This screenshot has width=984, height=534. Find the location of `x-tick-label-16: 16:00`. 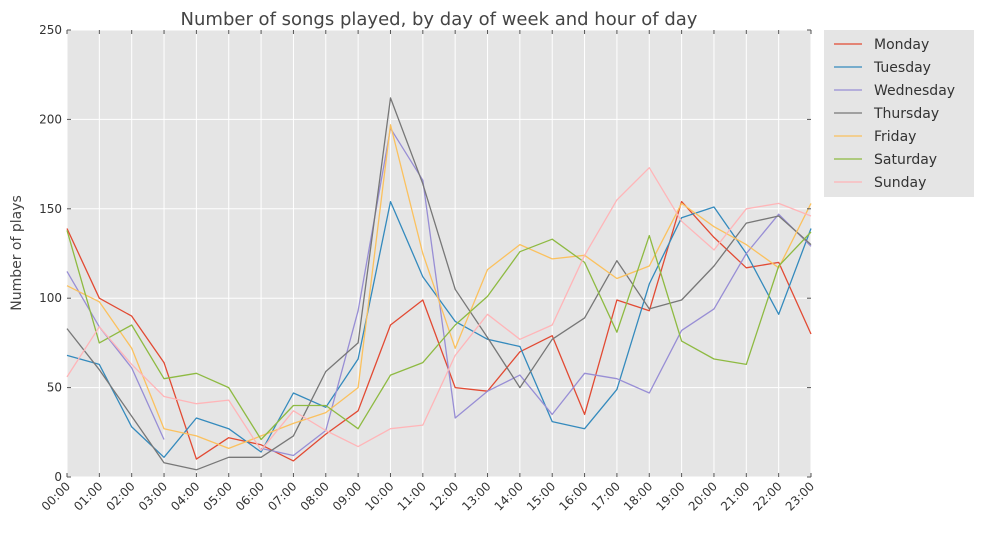

x-tick-label-16: 16:00 is located at coordinates (573, 496).